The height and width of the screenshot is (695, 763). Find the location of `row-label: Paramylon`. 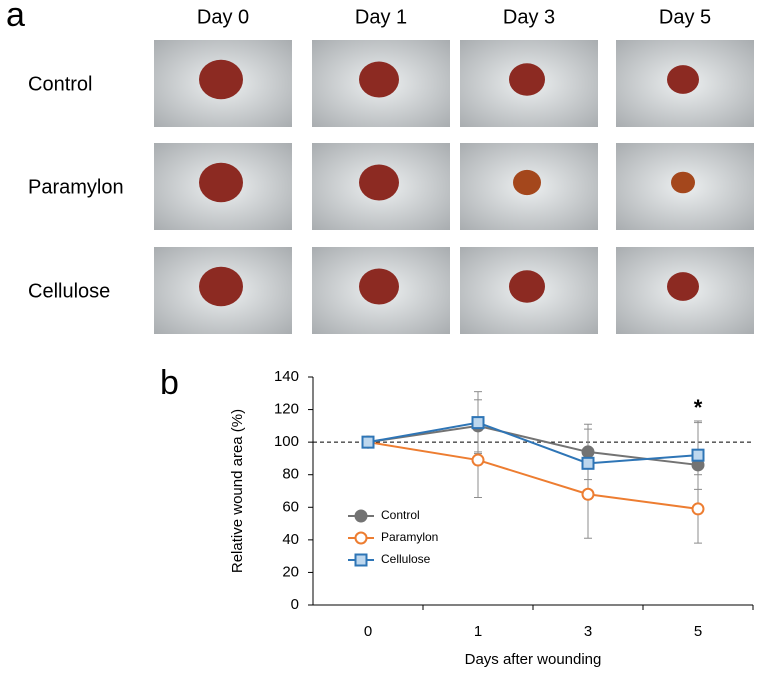

row-label: Paramylon is located at coordinates (76, 187).